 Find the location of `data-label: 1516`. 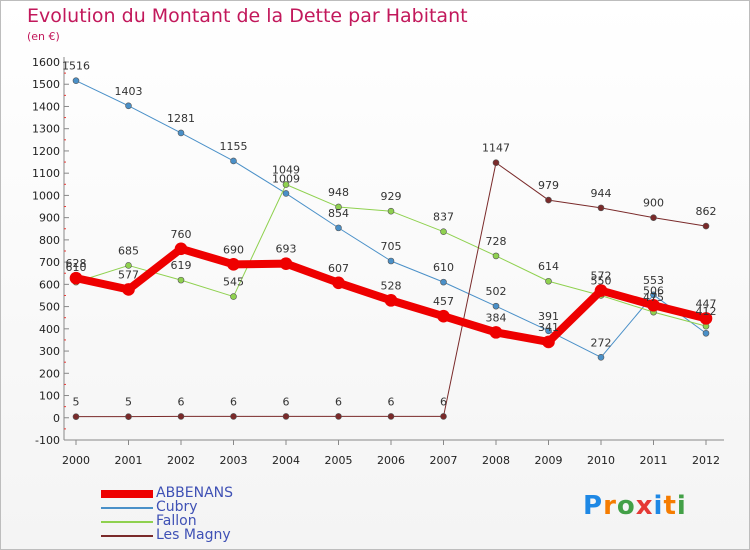

data-label: 1516 is located at coordinates (76, 66).